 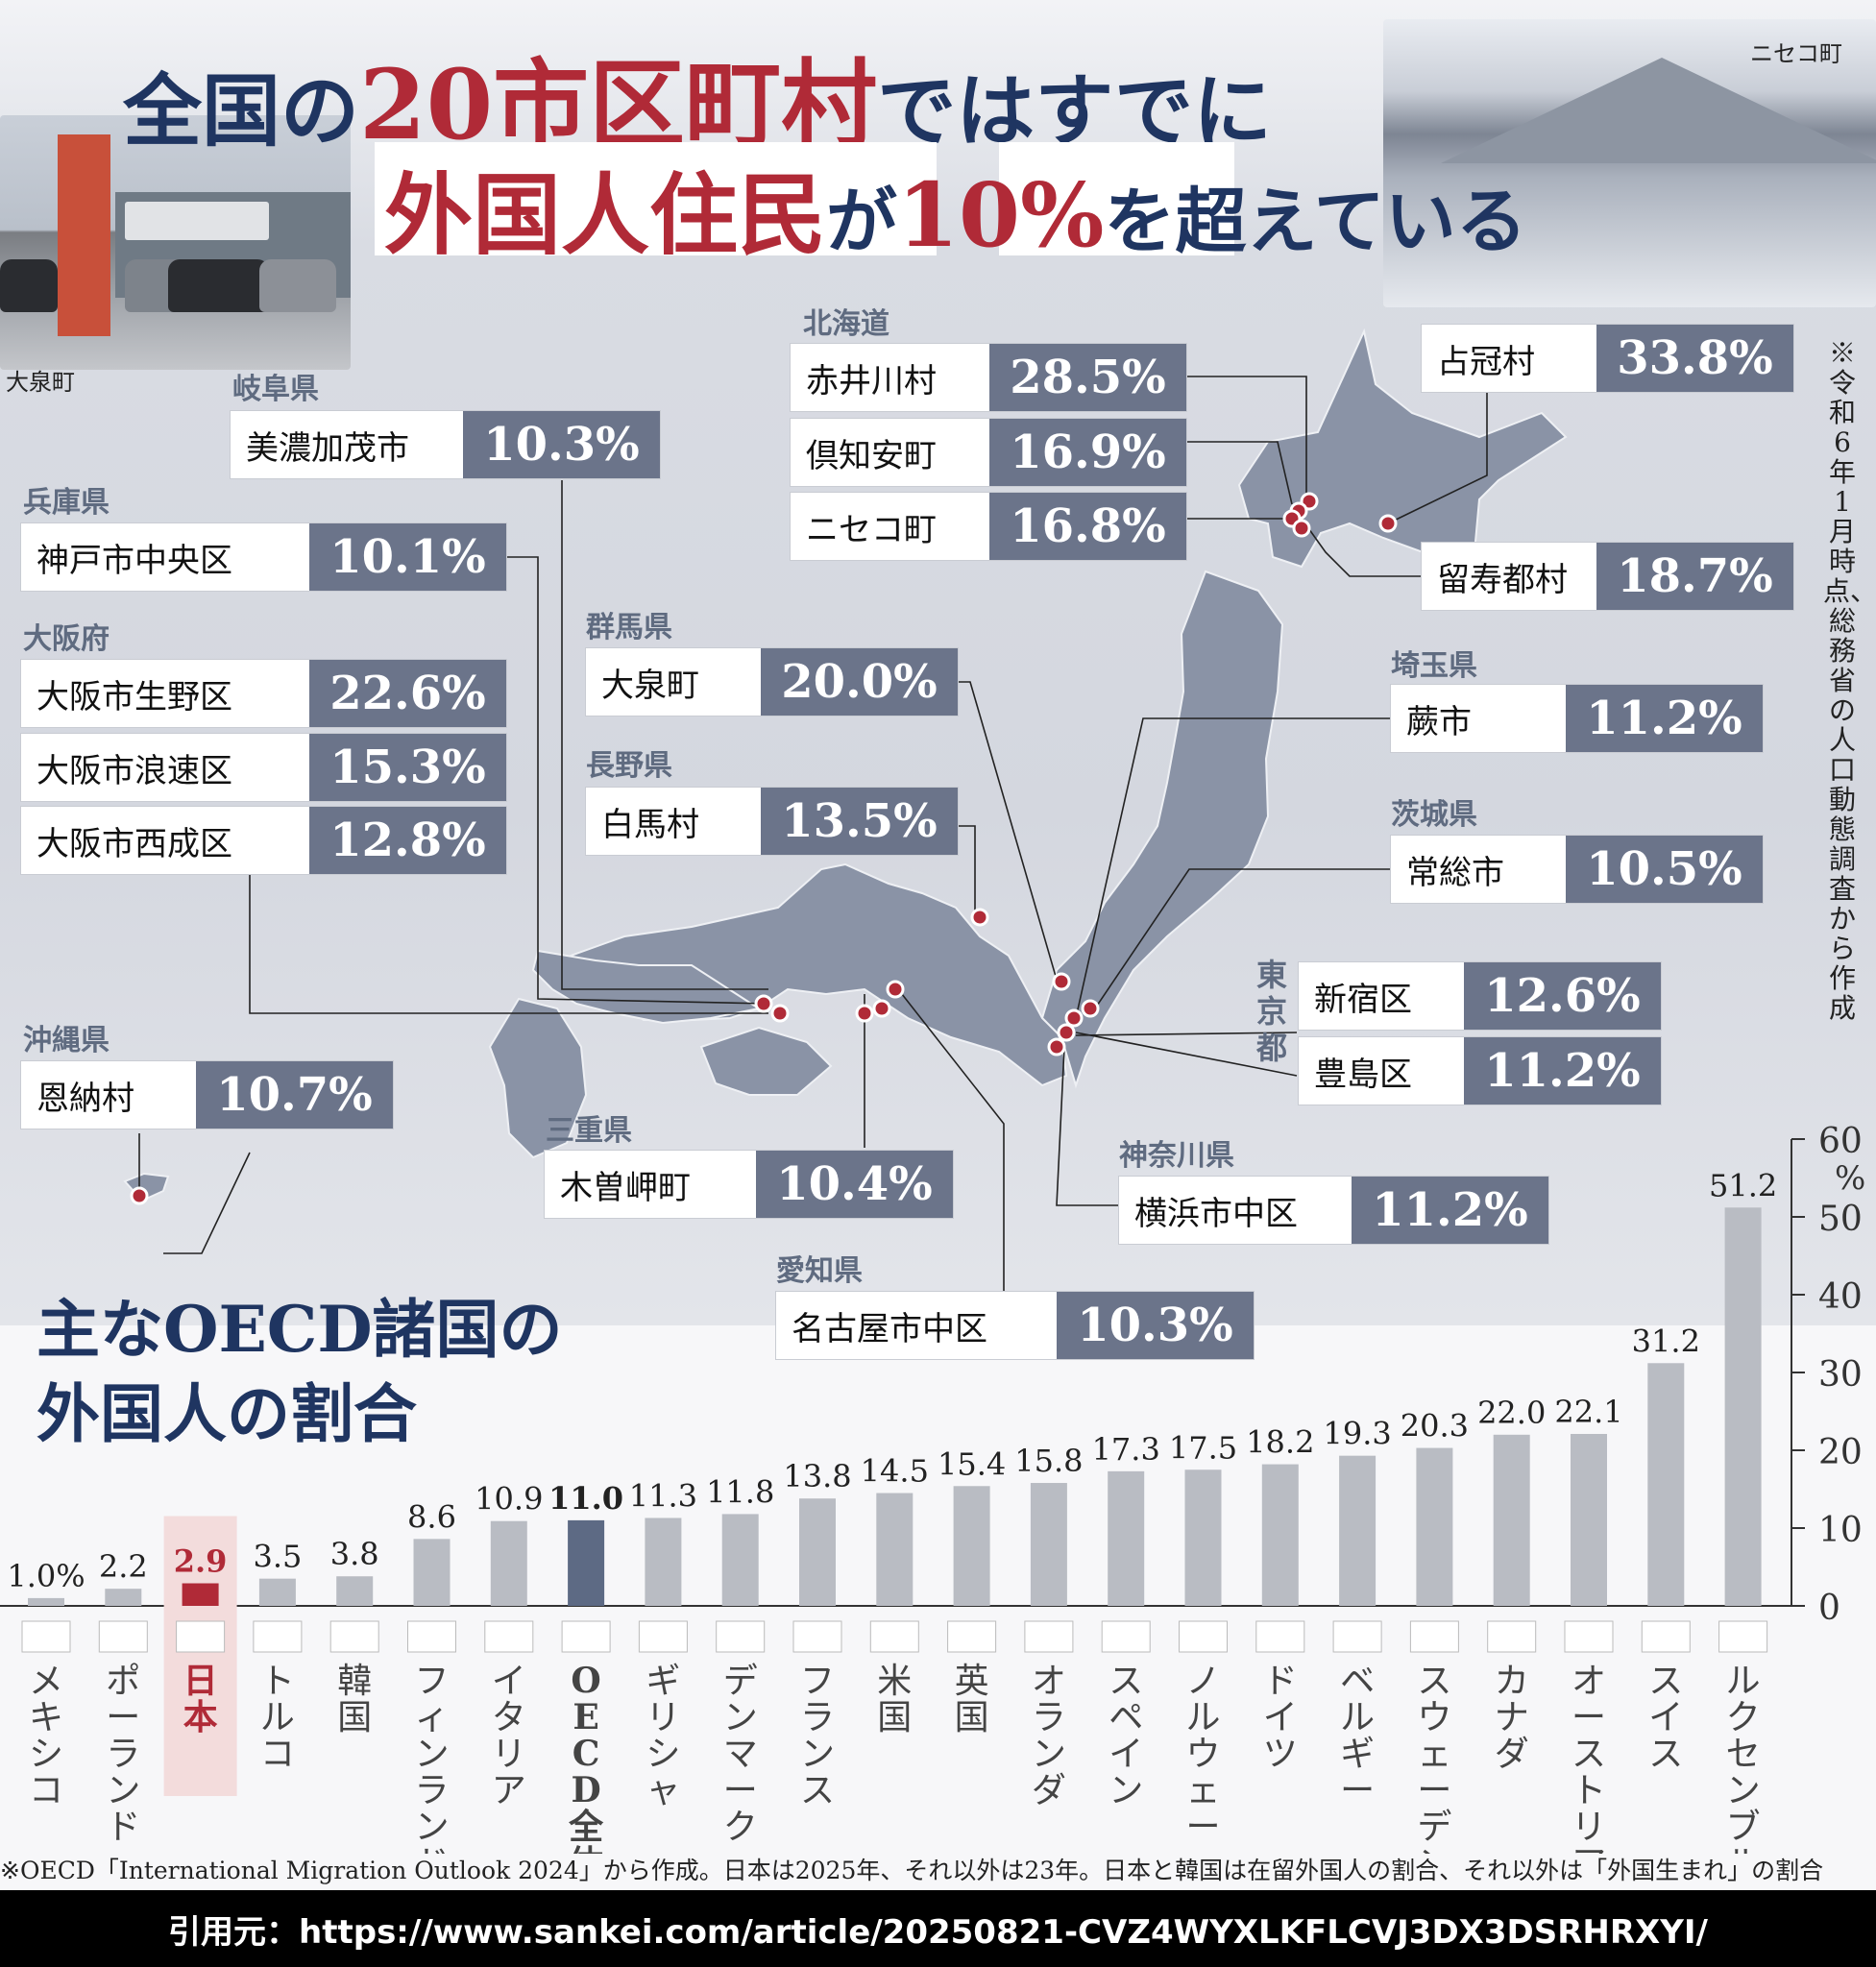 I want to click on chart-title-line1: 主なOECD諸国の, so click(x=300, y=1329).